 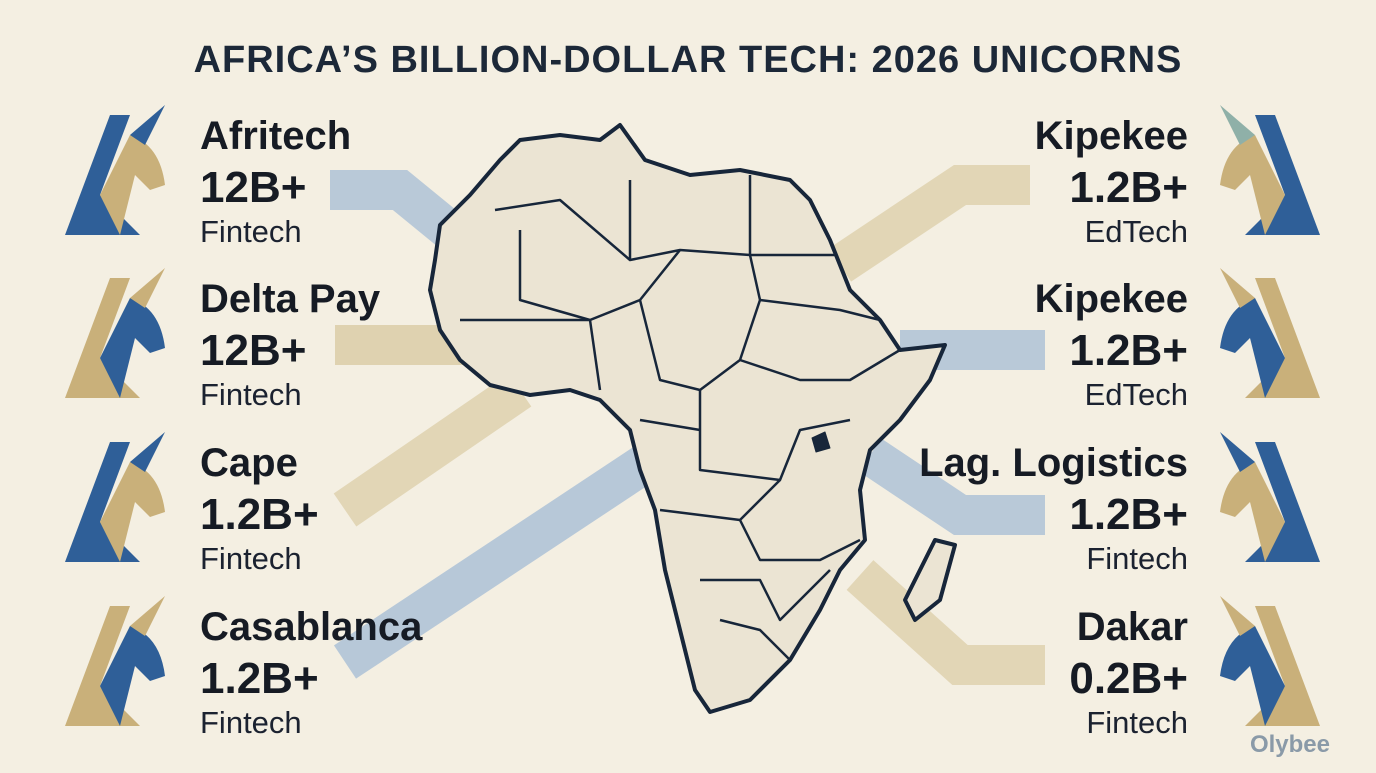 What do you see at coordinates (1053, 463) in the screenshot?
I see `company-name: Lag. Logistics` at bounding box center [1053, 463].